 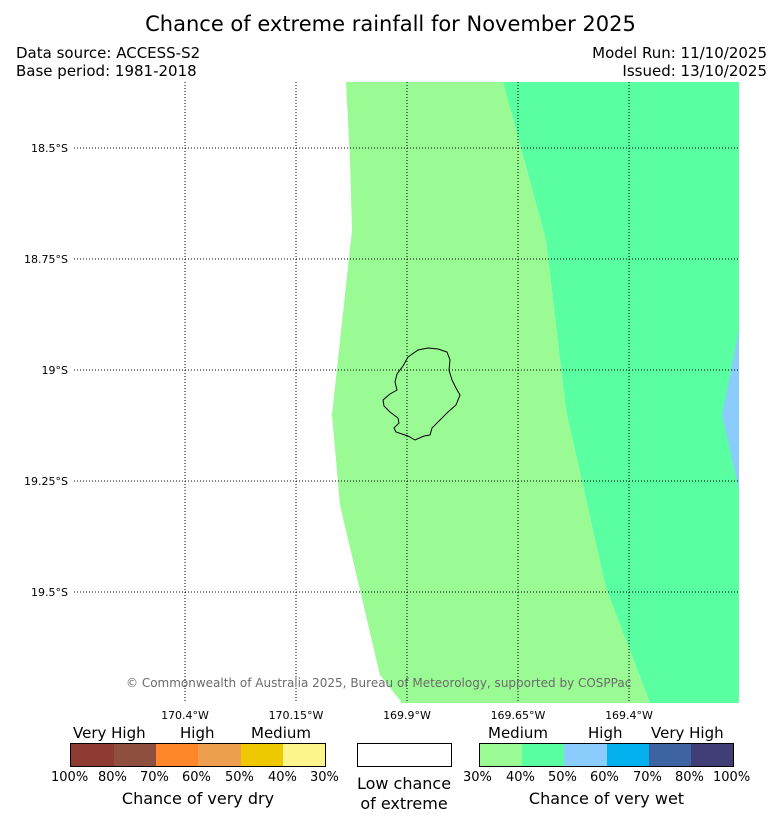 What do you see at coordinates (282, 777) in the screenshot?
I see `dry-tick-40: 40%` at bounding box center [282, 777].